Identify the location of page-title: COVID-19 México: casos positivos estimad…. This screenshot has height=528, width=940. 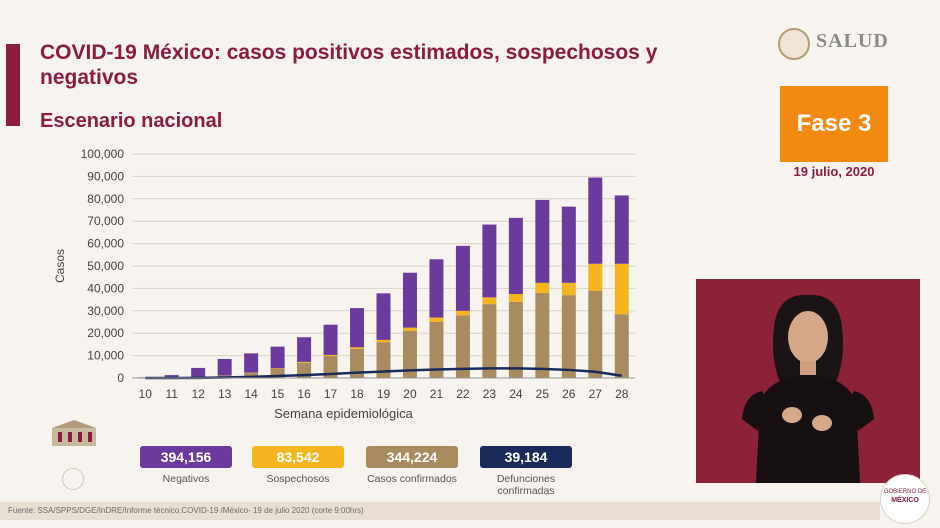
(349, 65).